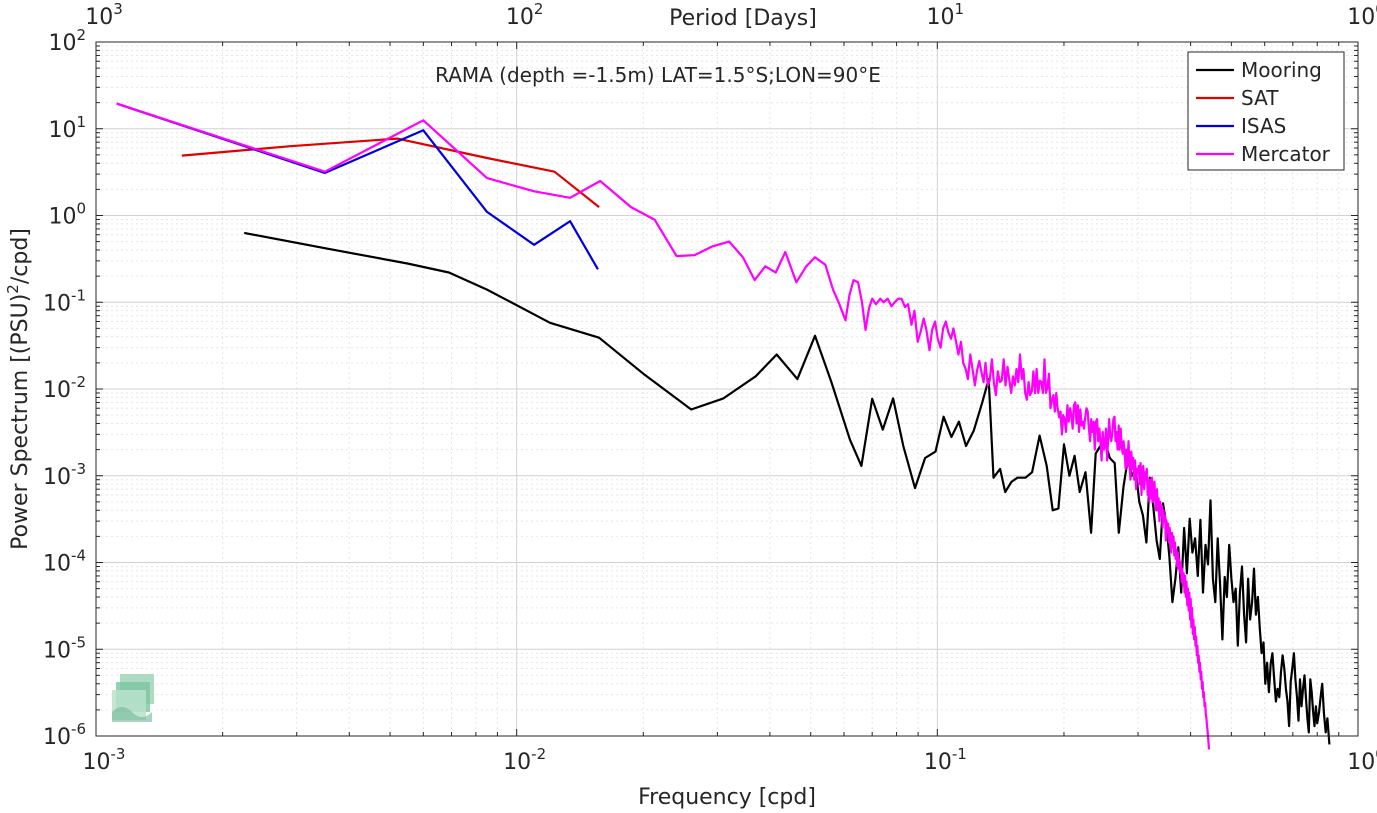 The image size is (1377, 813). What do you see at coordinates (81, 209) in the screenshot?
I see `y-tick-label-exp: 0` at bounding box center [81, 209].